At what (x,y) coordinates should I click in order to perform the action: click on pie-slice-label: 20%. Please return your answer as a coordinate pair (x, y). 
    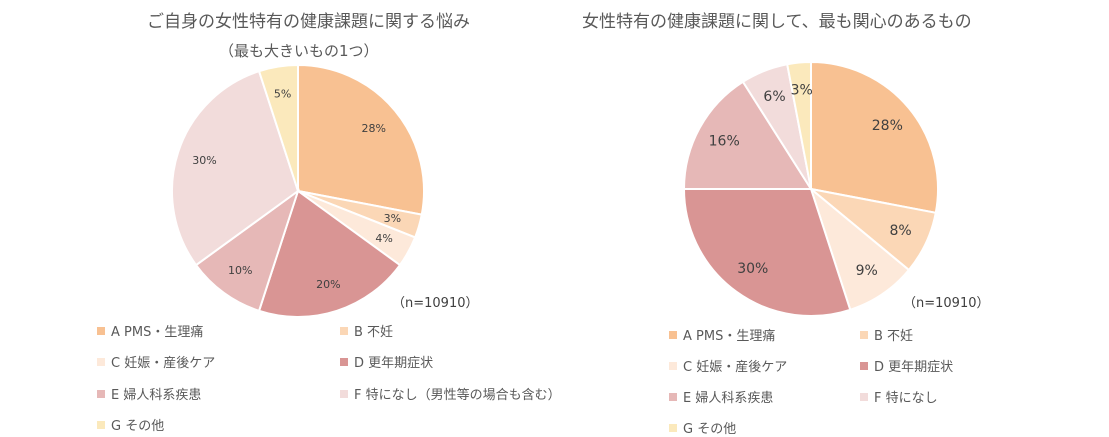
    Looking at the image, I should click on (328, 284).